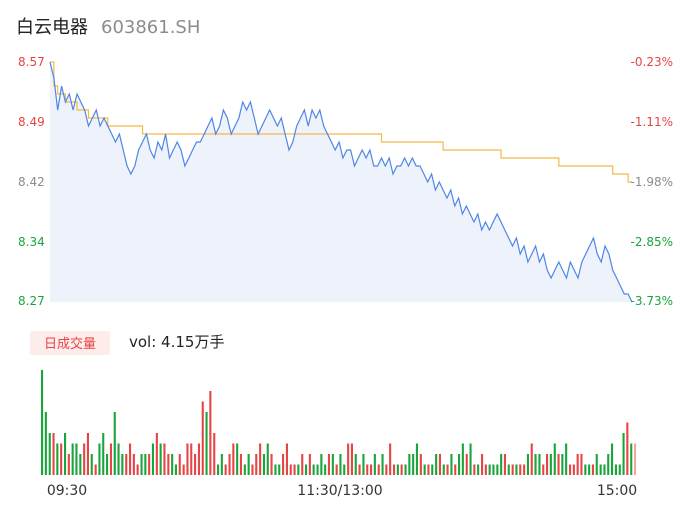 The height and width of the screenshot is (524, 686). I want to click on price-tick-label: 8.42, so click(31, 182).